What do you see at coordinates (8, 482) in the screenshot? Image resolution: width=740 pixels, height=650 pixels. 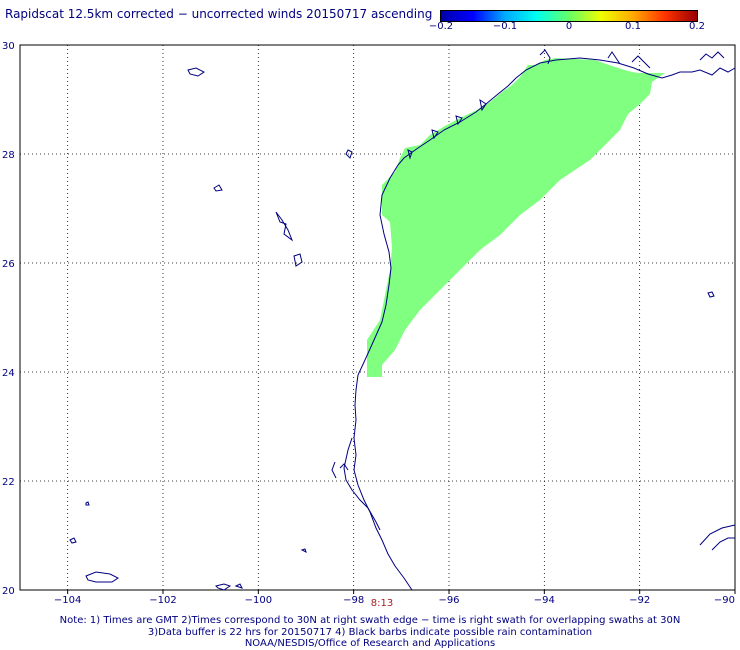 I see `latitude-label: 22` at bounding box center [8, 482].